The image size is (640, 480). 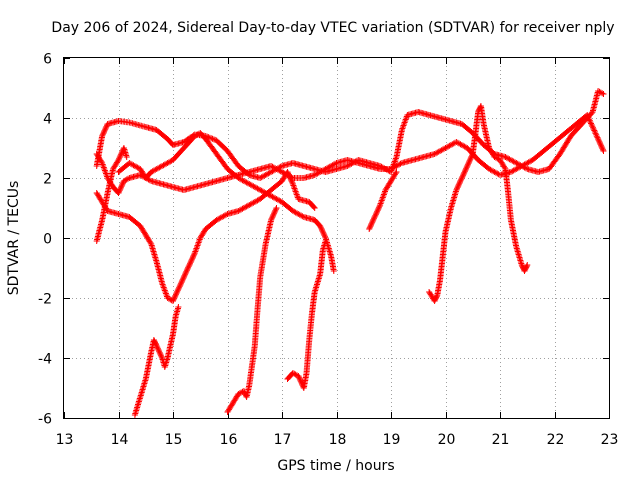 I want to click on series-track-h, so click(x=306, y=314).